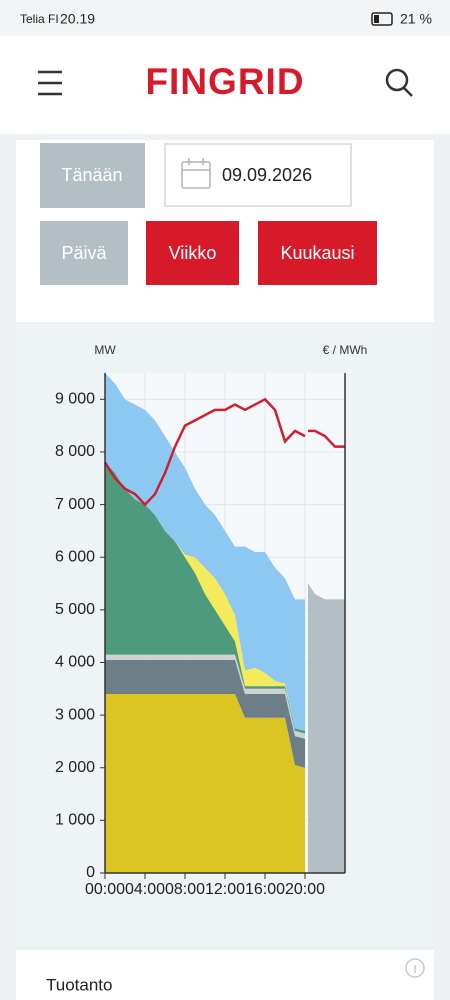 The width and height of the screenshot is (450, 1000). Describe the element at coordinates (77, 19) in the screenshot. I see `clock: 20.19` at that location.